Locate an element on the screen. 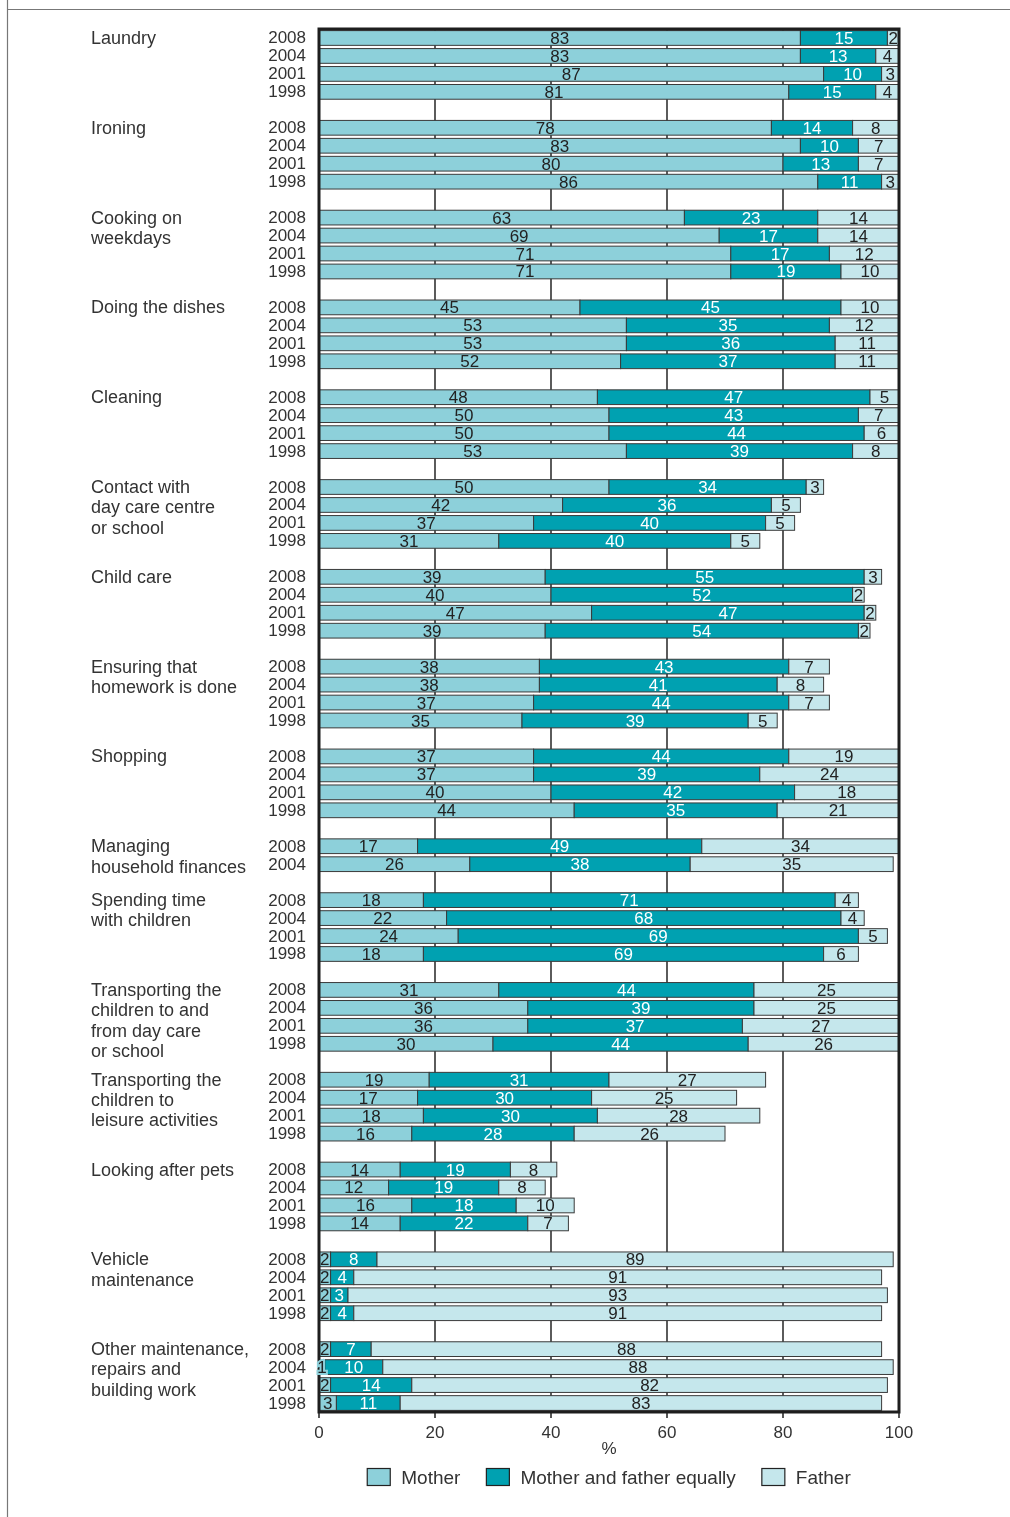 The width and height of the screenshot is (1010, 1517). data-label: 38 is located at coordinates (580, 865).